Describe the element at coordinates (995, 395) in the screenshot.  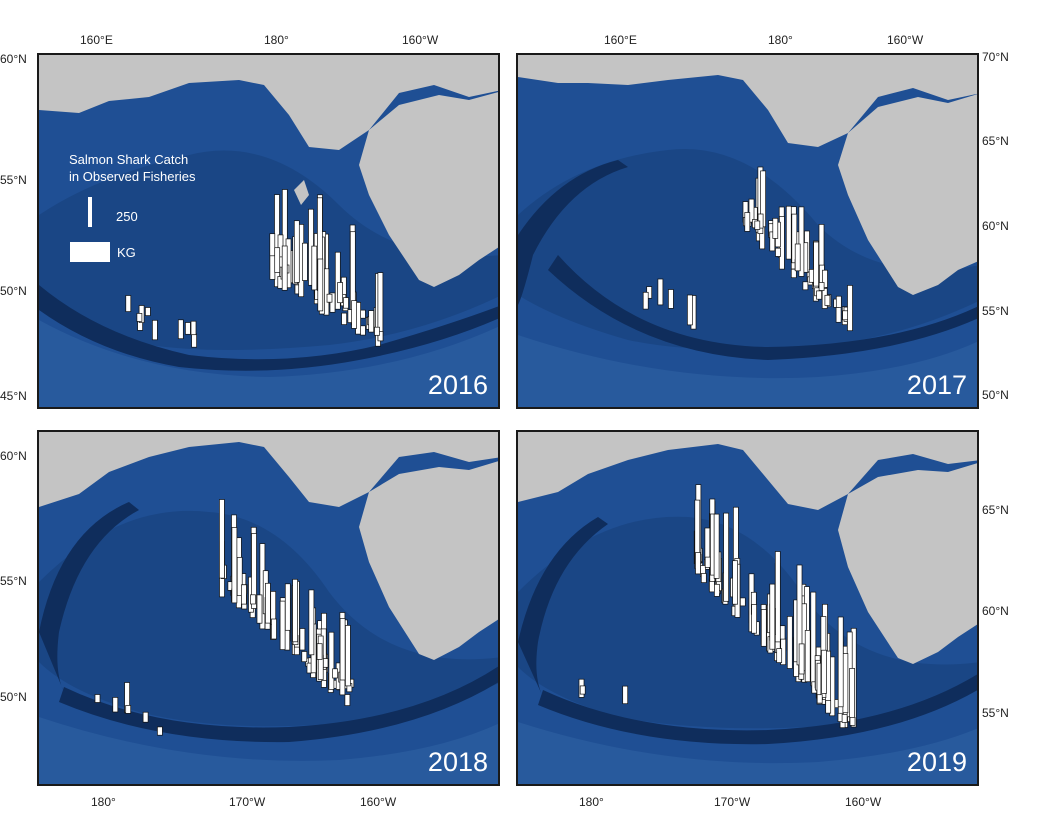
I see `tick-lat-tr-4: 50°N` at that location.